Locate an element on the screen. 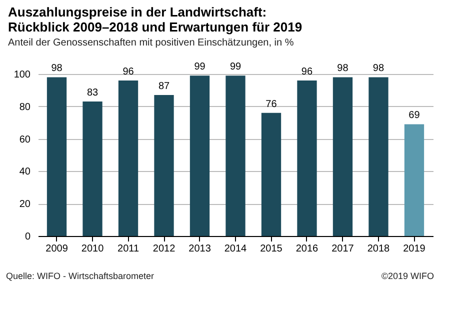 The height and width of the screenshot is (329, 450). chart-subtitle: Anteil der Genossenschaften mit positiven Einschätzungen, in % is located at coordinates (151, 43).